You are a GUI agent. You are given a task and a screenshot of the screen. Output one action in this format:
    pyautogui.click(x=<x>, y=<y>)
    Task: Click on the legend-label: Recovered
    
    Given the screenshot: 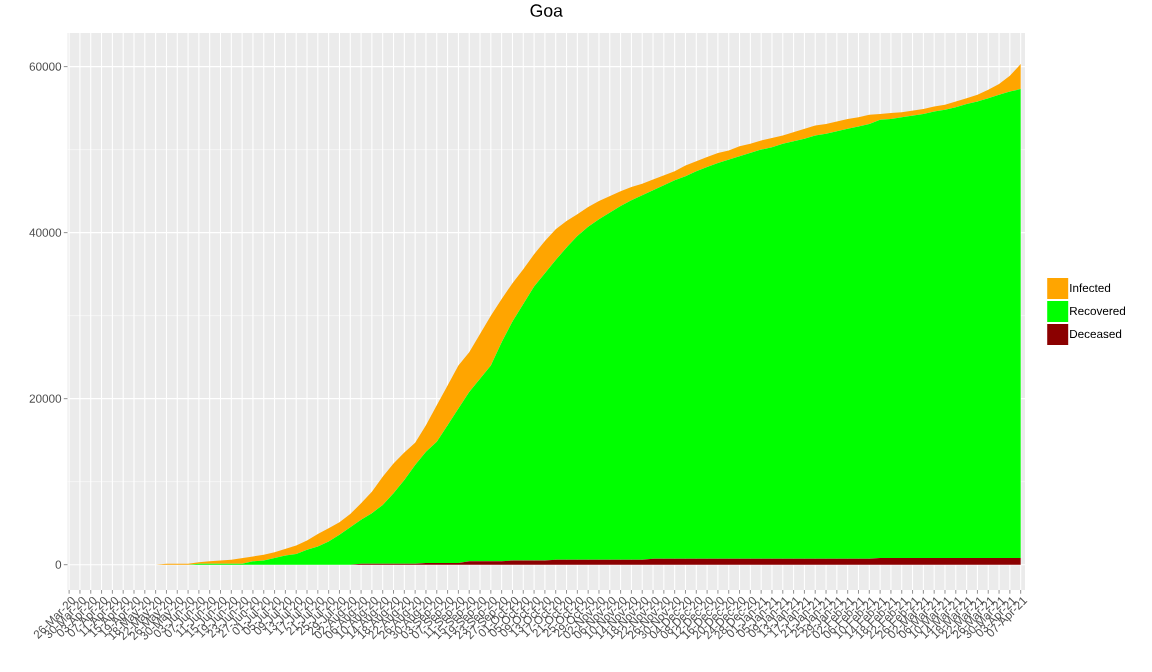 What is the action you would take?
    pyautogui.click(x=1098, y=311)
    